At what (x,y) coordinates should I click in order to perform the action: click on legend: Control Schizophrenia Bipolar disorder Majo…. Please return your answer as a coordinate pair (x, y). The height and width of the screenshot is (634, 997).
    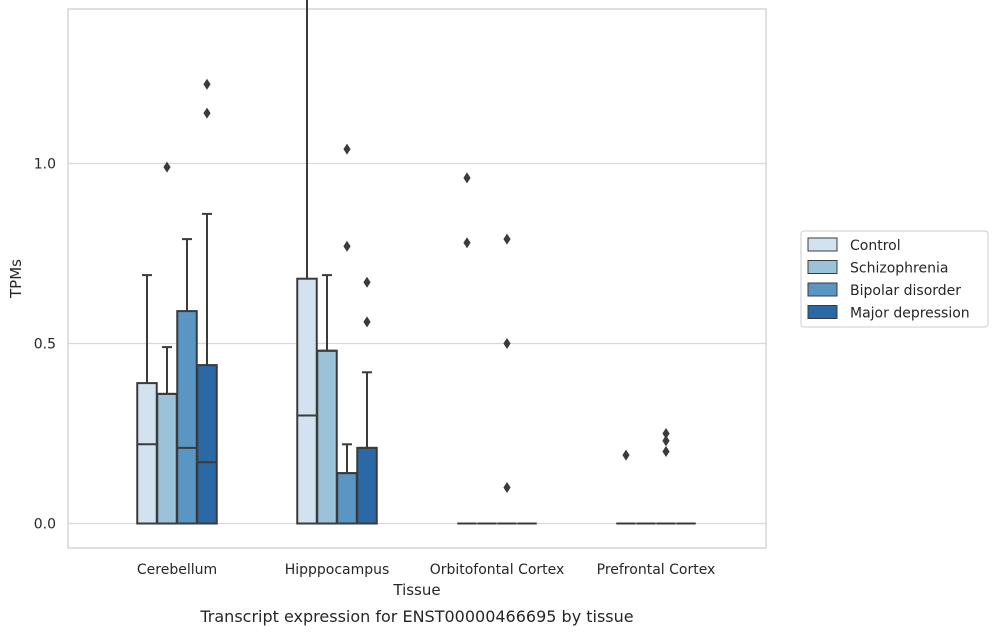
    Looking at the image, I should click on (894, 279).